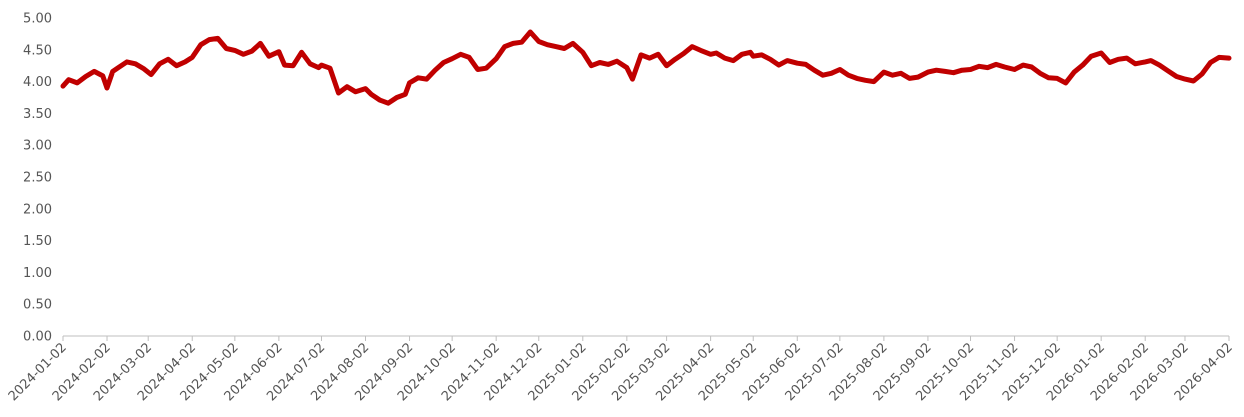 The height and width of the screenshot is (417, 1244). What do you see at coordinates (37, 209) in the screenshot?
I see `y-tick-label: 2.00` at bounding box center [37, 209].